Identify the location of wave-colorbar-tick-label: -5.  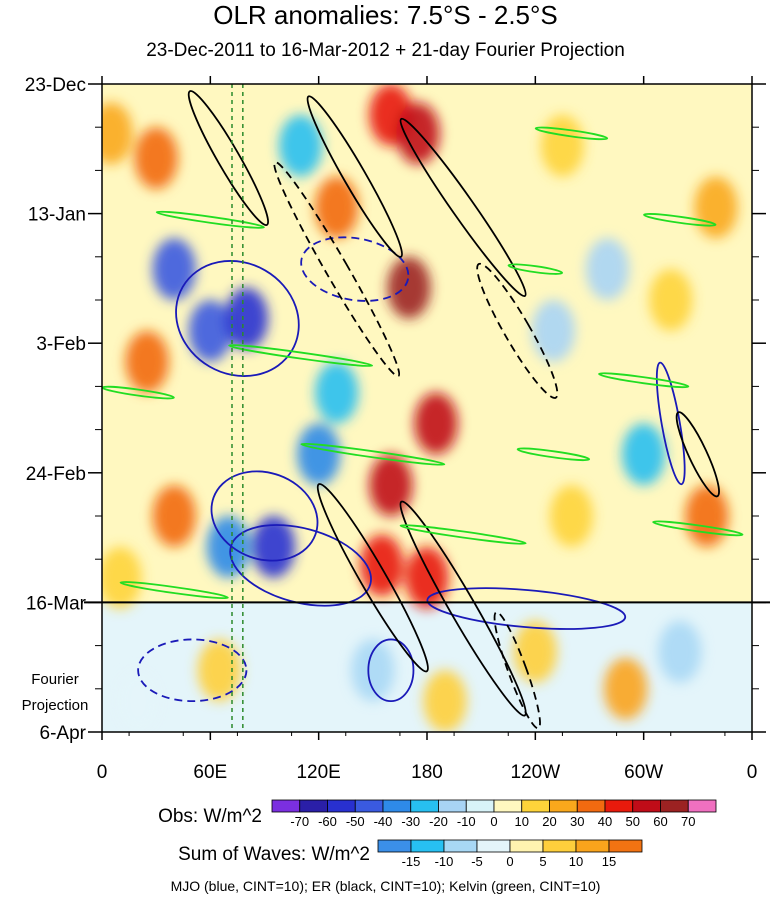
(477, 861).